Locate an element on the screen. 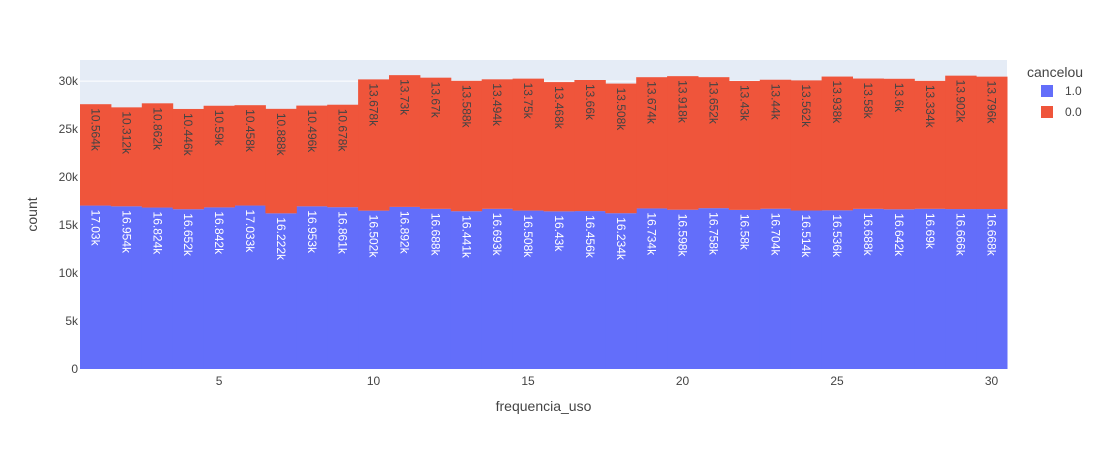 Image resolution: width=1104 pixels, height=450 pixels. bar-value-label: 16.58k is located at coordinates (744, 232).